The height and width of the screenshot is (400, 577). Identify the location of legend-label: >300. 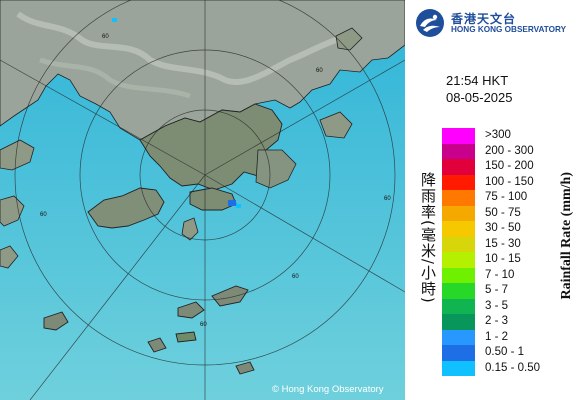
(498, 135).